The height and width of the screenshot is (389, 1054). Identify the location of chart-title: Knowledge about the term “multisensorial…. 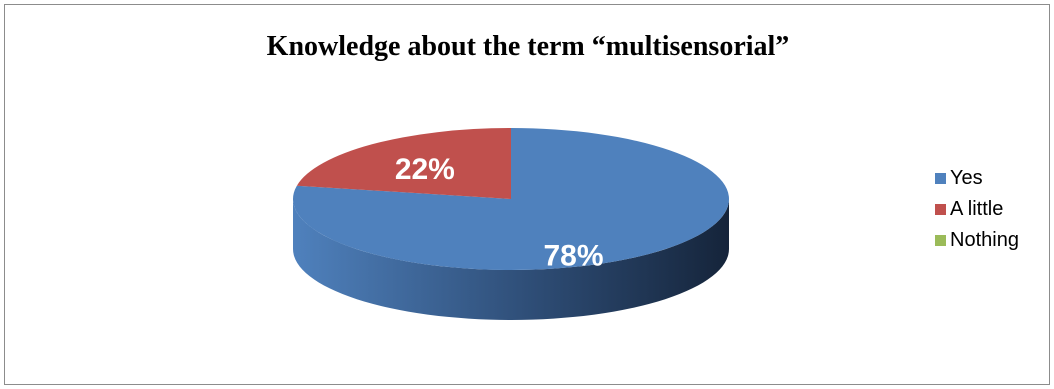
(528, 46).